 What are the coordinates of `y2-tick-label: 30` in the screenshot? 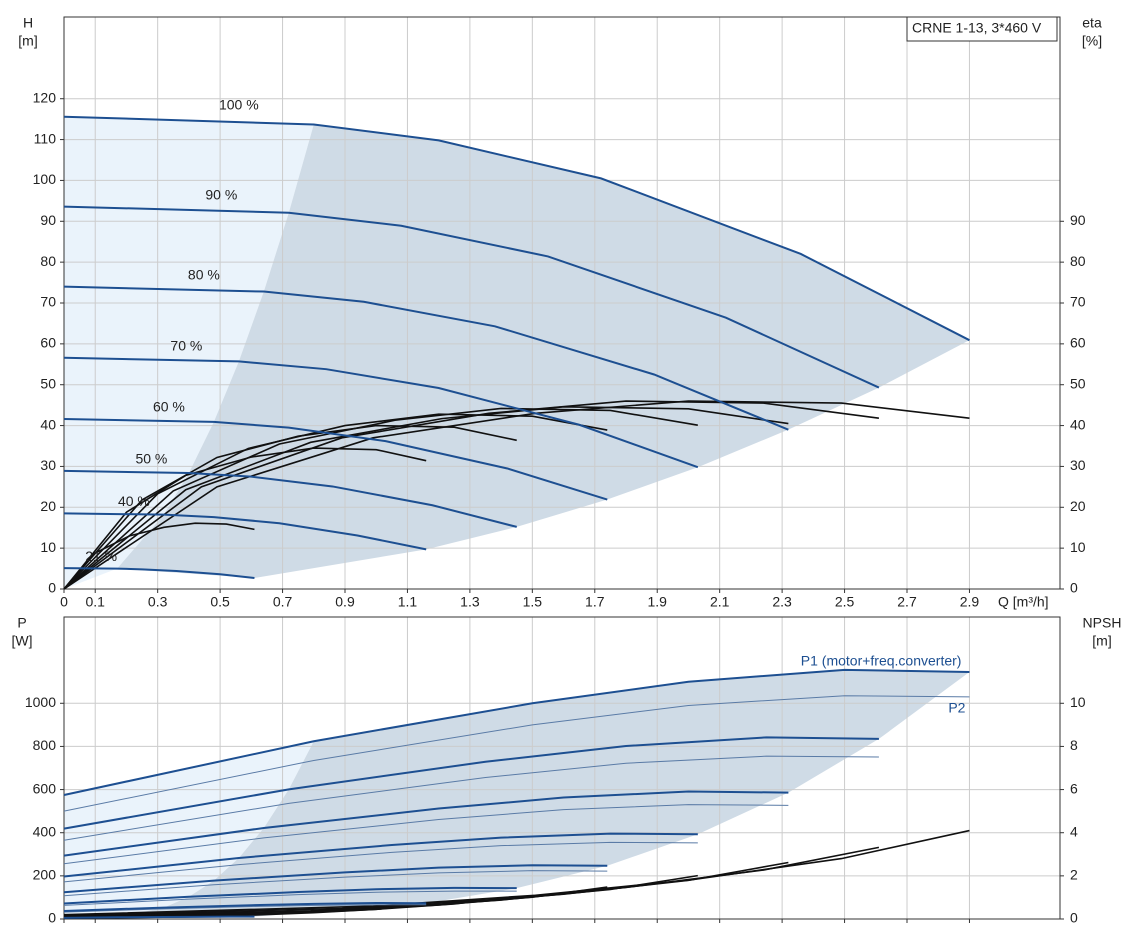 It's located at (1078, 465).